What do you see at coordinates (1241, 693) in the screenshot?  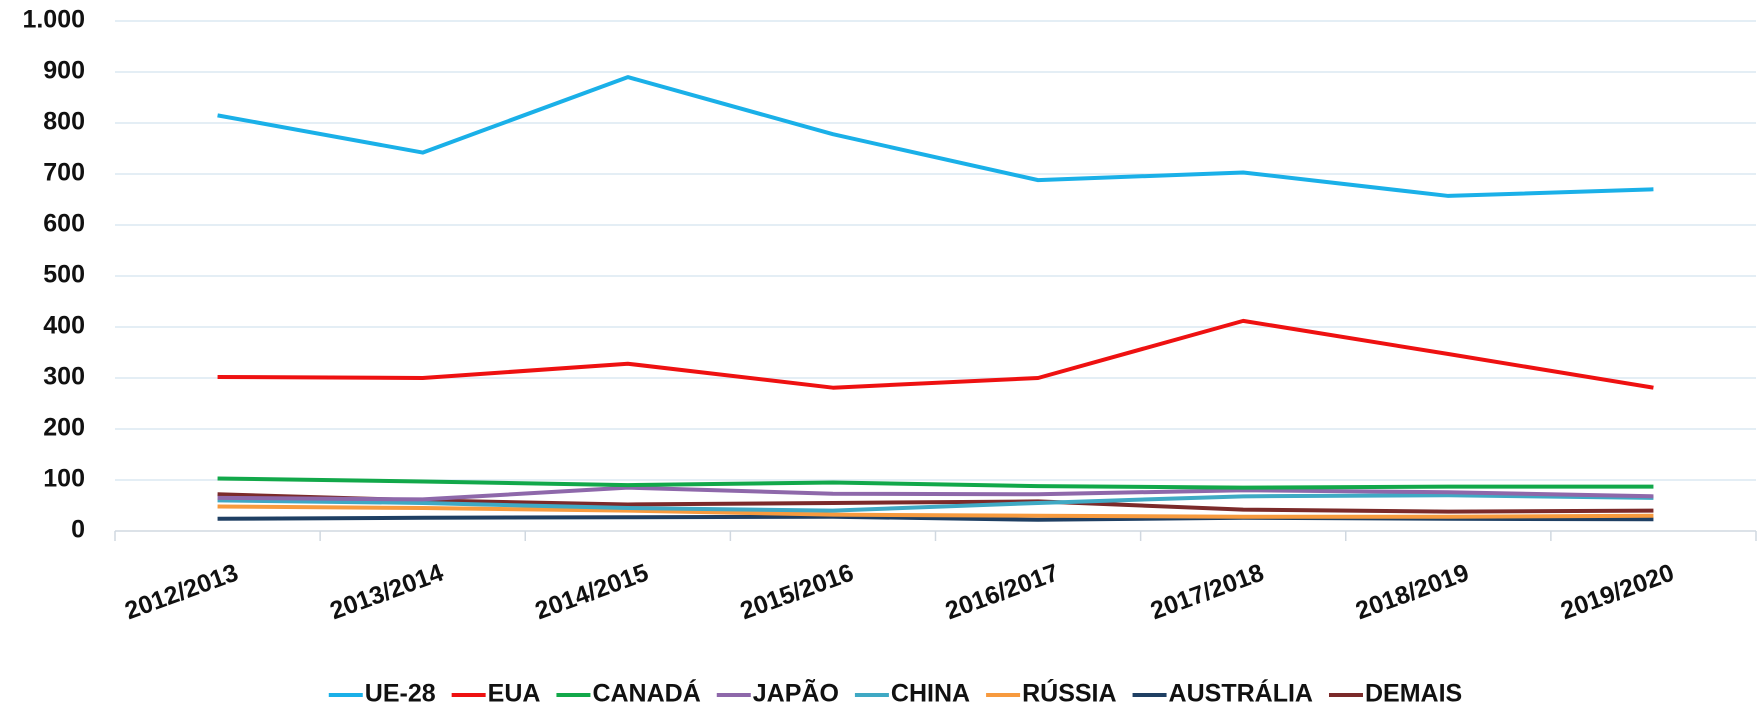 I see `legend-label: AUSTRÁLIA` at bounding box center [1241, 693].